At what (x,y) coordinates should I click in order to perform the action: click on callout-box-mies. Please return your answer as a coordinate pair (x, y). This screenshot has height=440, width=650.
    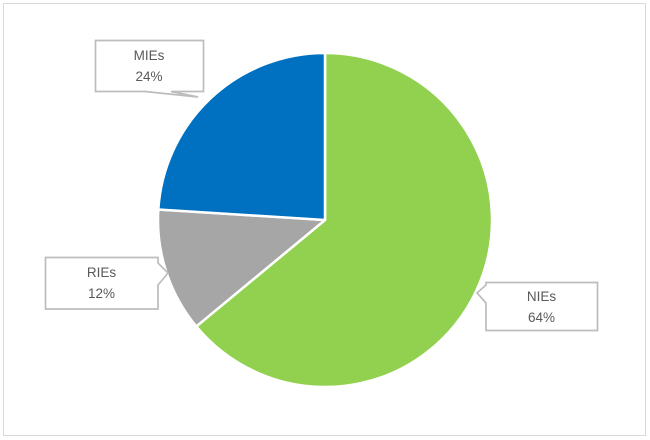
    Looking at the image, I should click on (149, 68).